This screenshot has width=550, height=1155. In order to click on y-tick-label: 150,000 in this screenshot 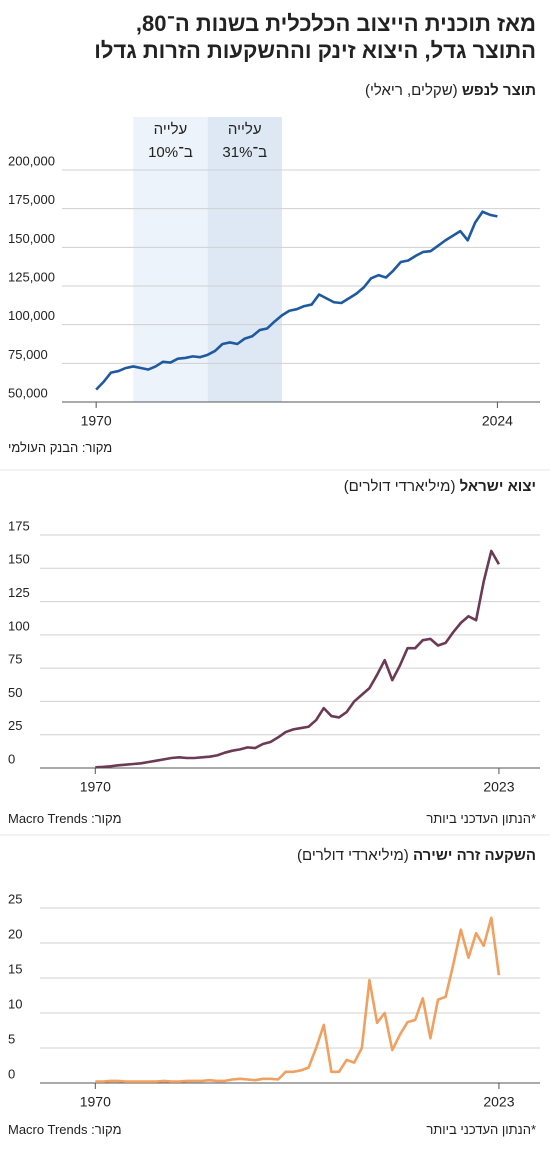, I will do `click(31, 238)`.